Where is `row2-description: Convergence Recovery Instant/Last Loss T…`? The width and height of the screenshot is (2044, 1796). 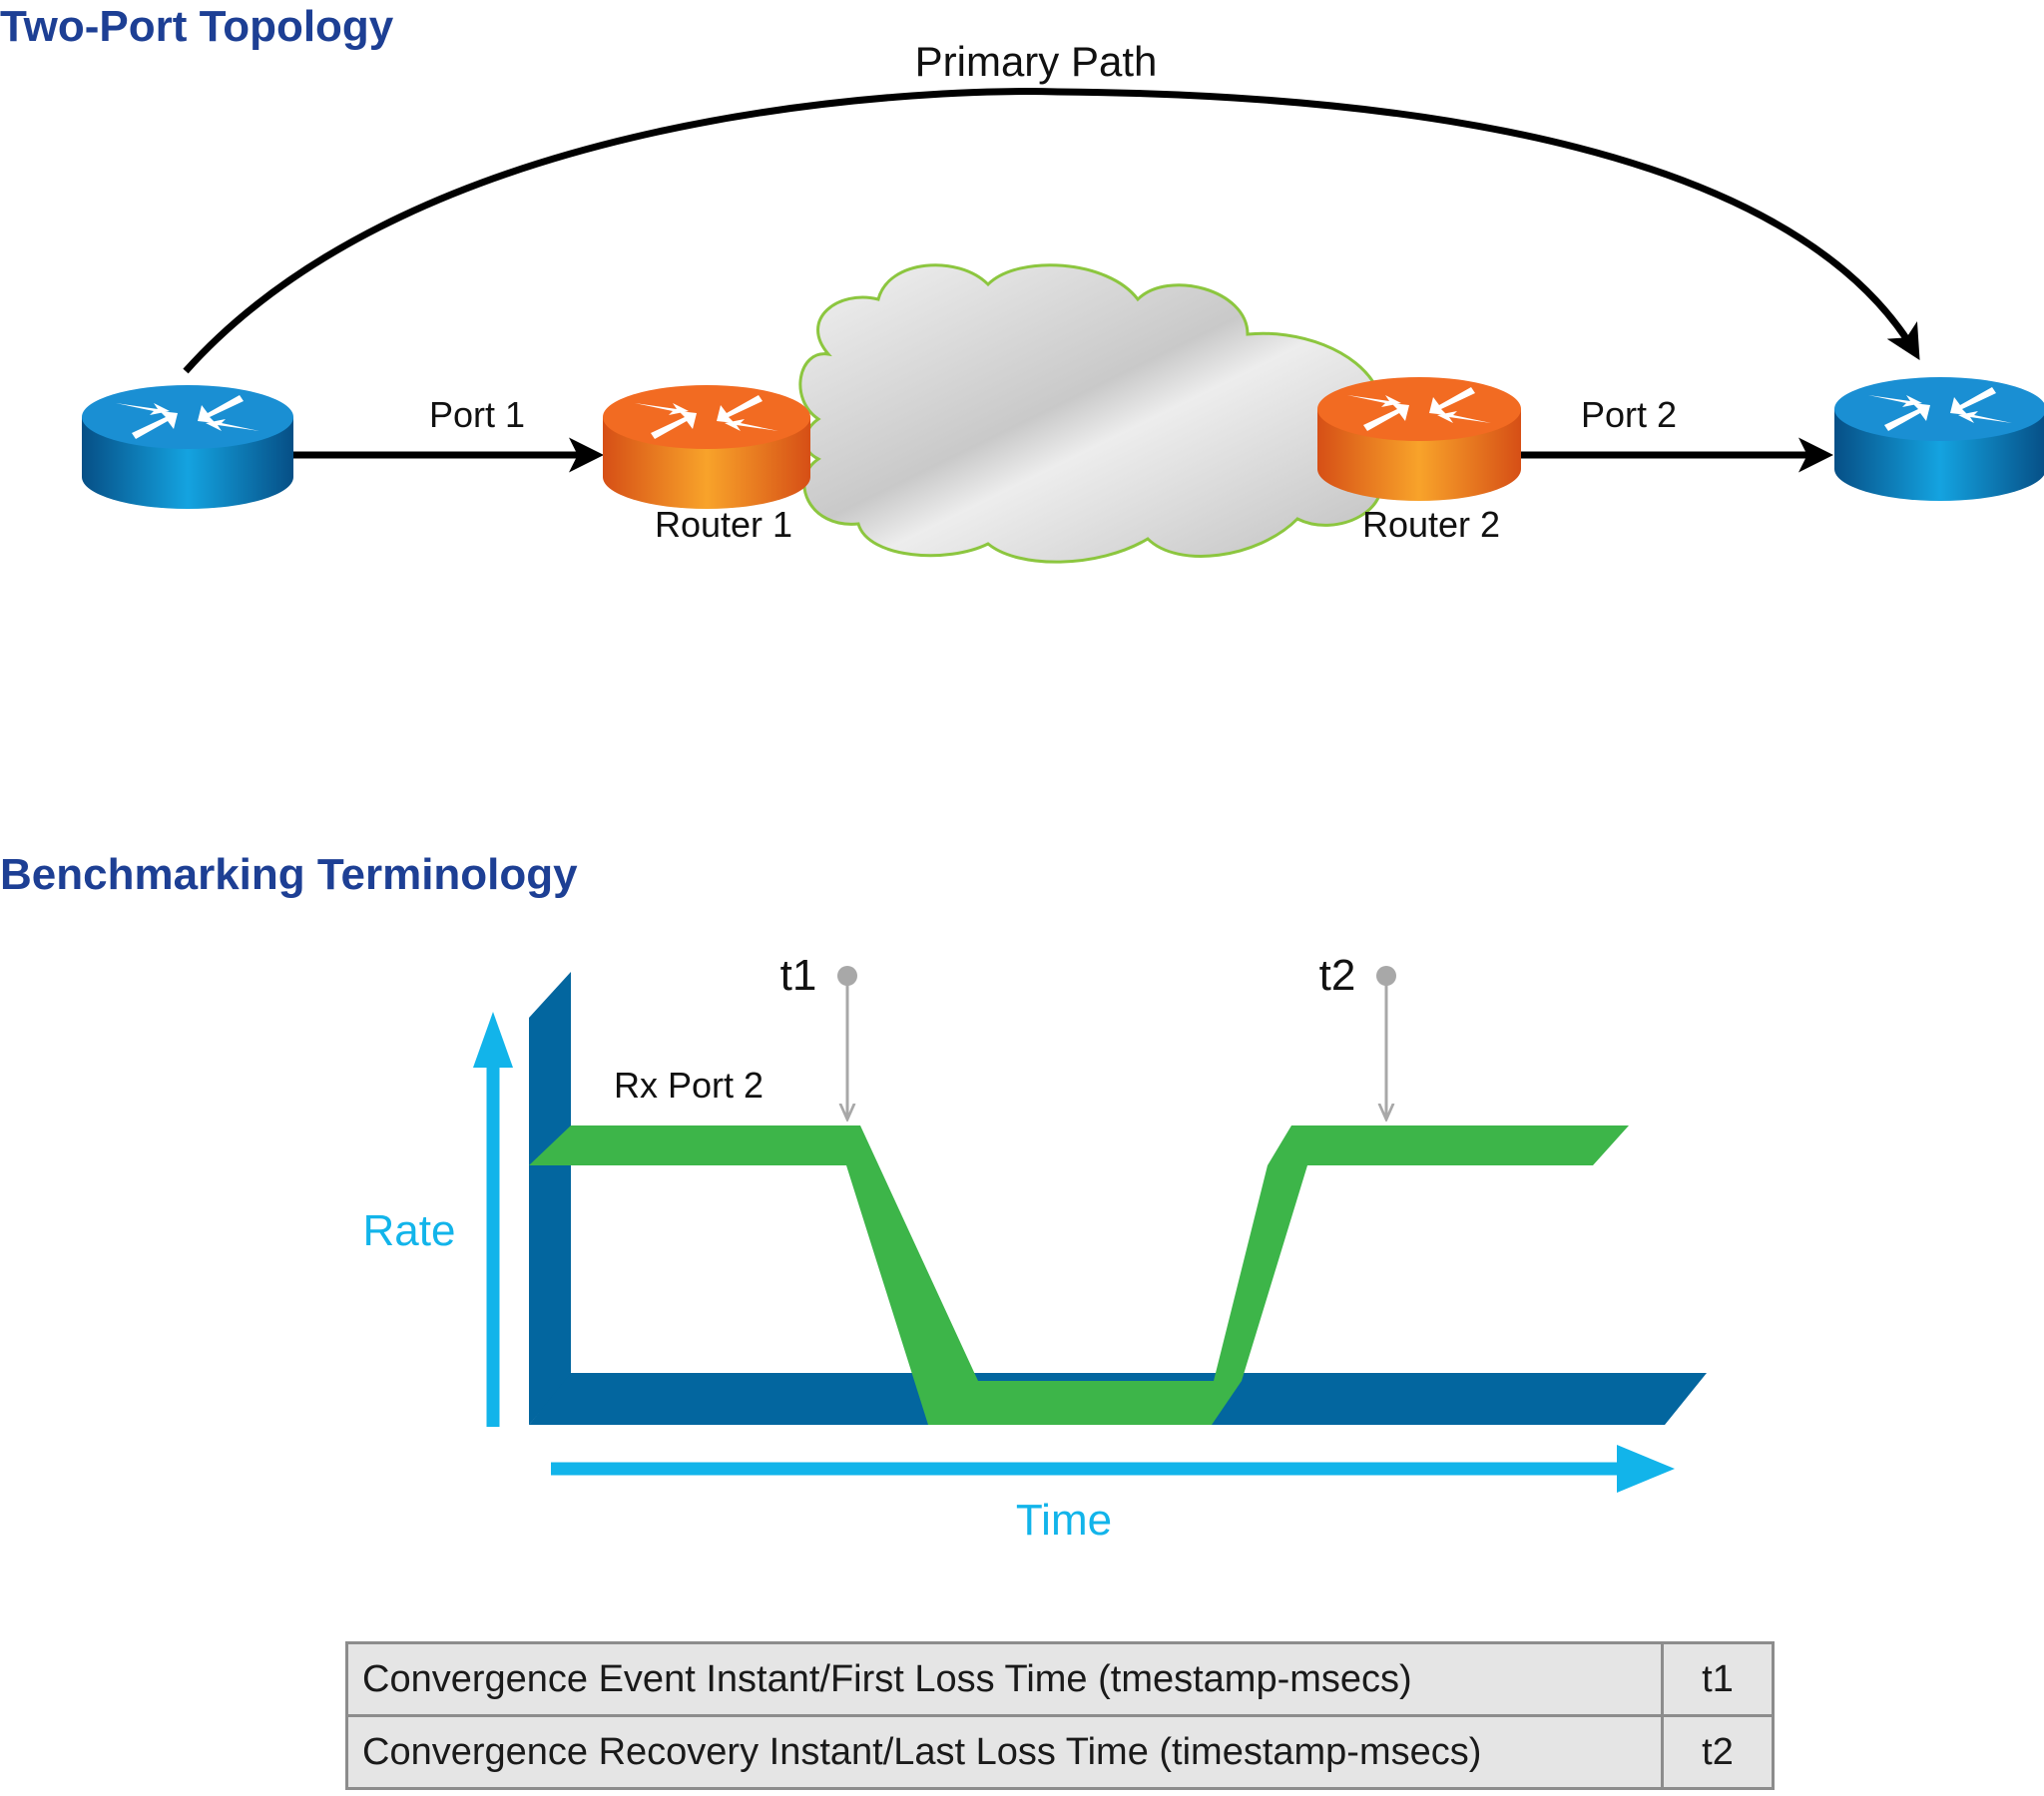
row2-description: Convergence Recovery Instant/Last Loss T… is located at coordinates (1004, 1752).